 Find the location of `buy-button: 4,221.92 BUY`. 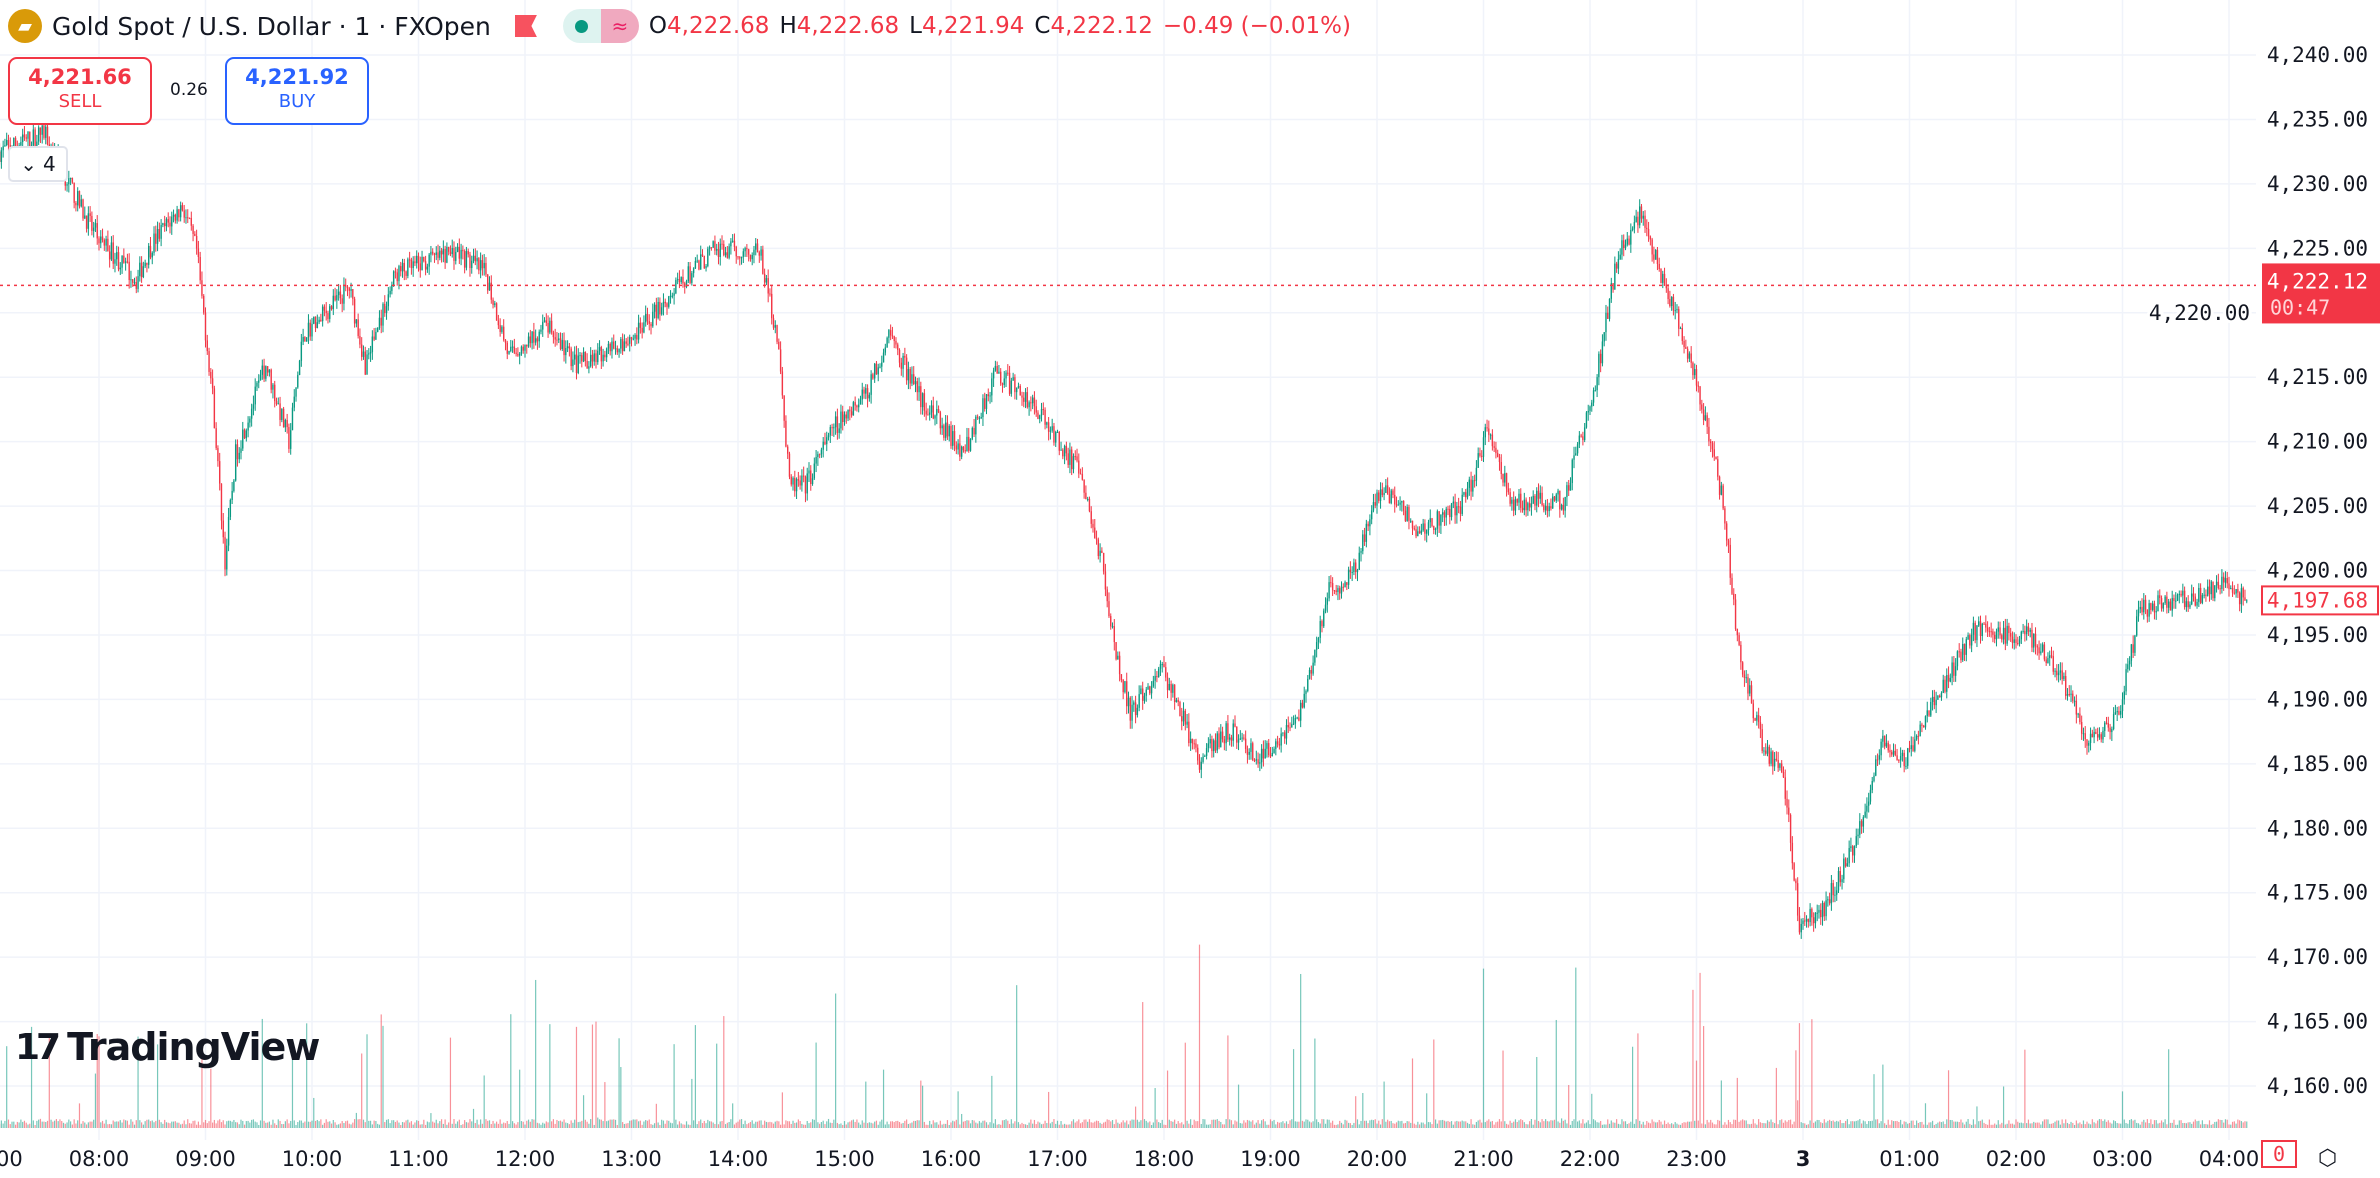

buy-button: 4,221.92 BUY is located at coordinates (297, 91).